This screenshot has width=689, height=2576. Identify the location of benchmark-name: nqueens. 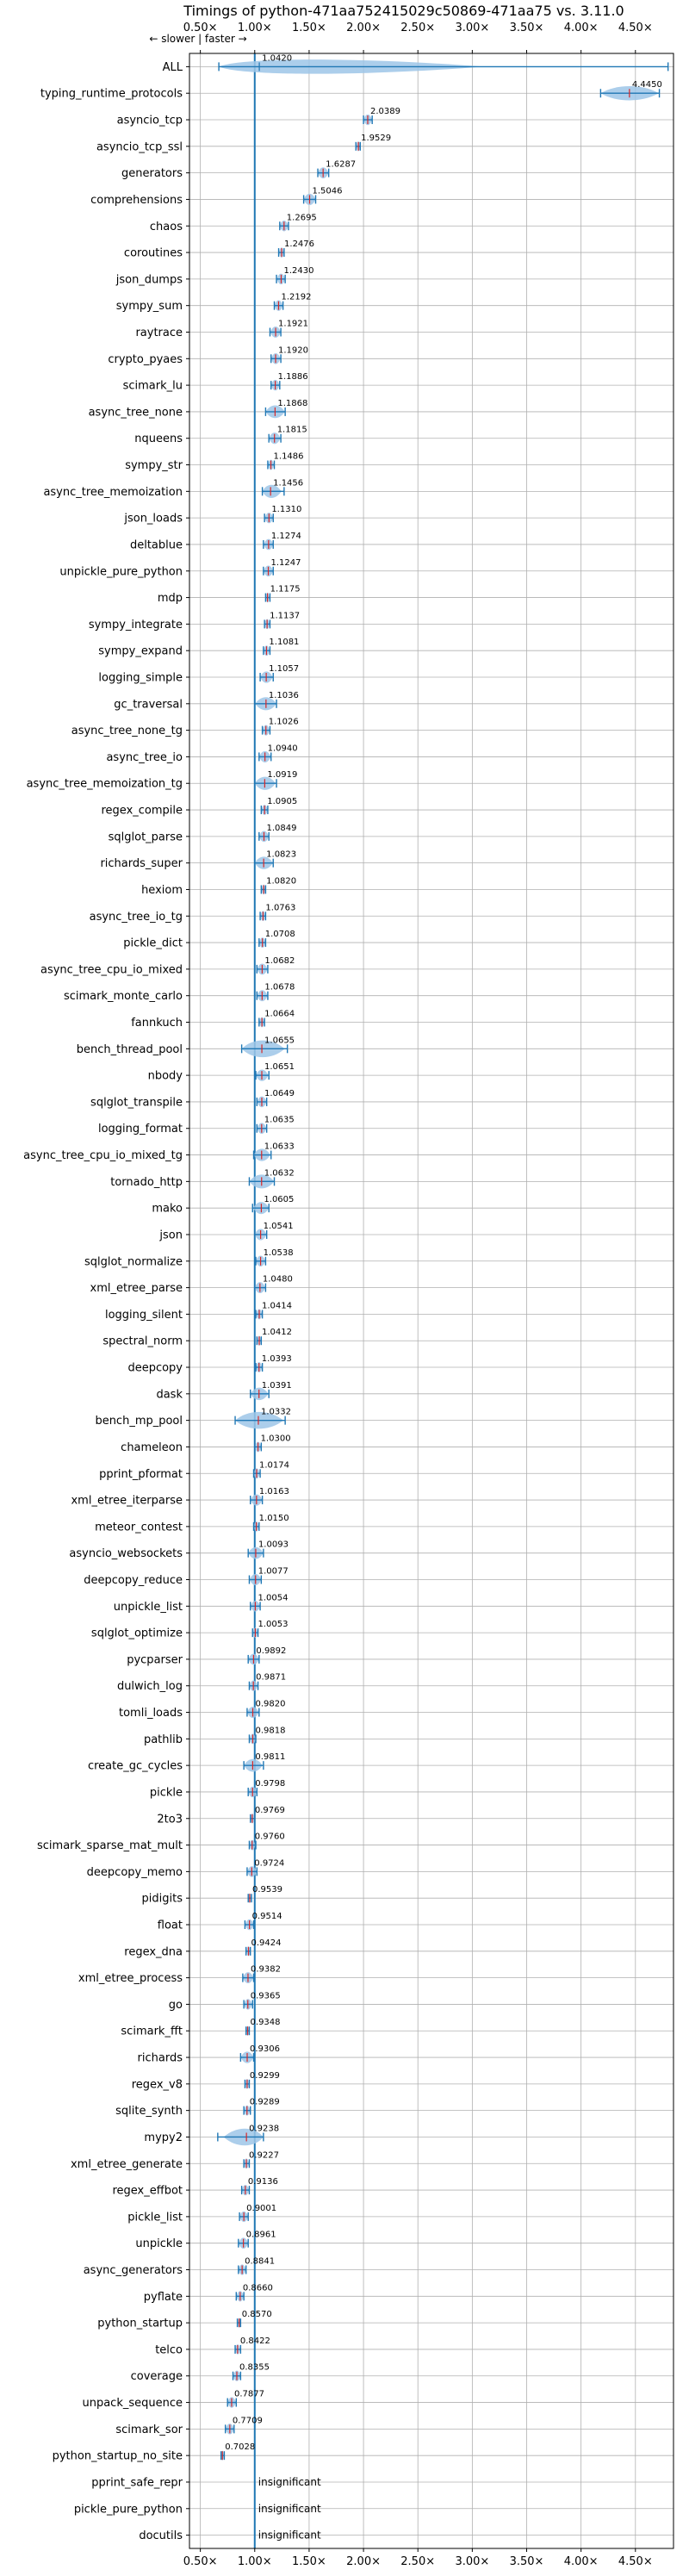
(158, 439).